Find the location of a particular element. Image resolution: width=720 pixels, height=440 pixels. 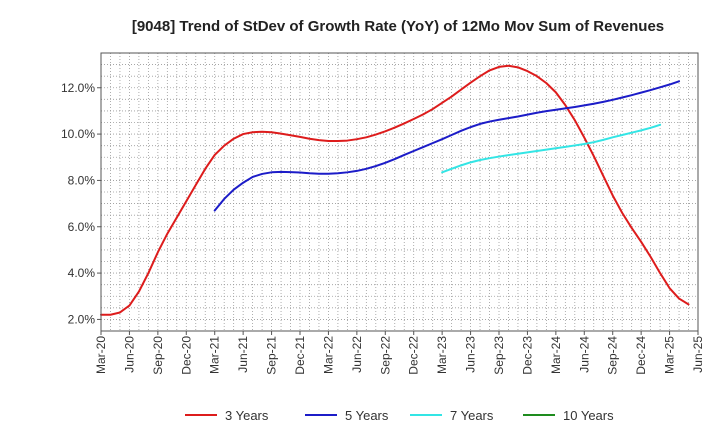

x-tick-label: Mar-21 is located at coordinates (215, 355).